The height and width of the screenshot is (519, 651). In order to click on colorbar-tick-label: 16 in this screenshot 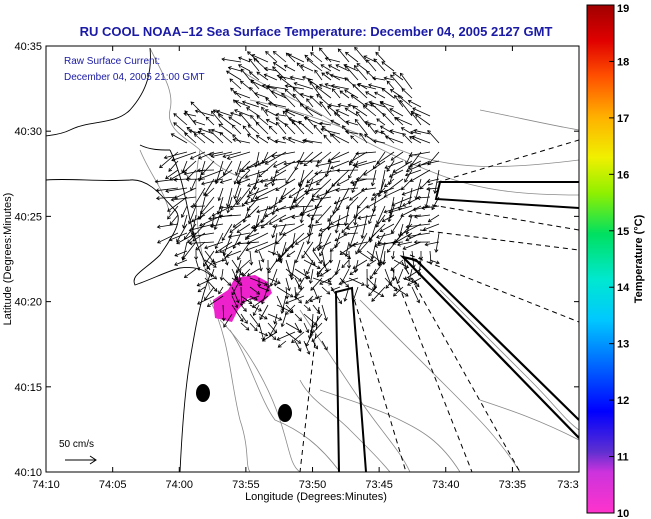, I will do `click(623, 175)`.